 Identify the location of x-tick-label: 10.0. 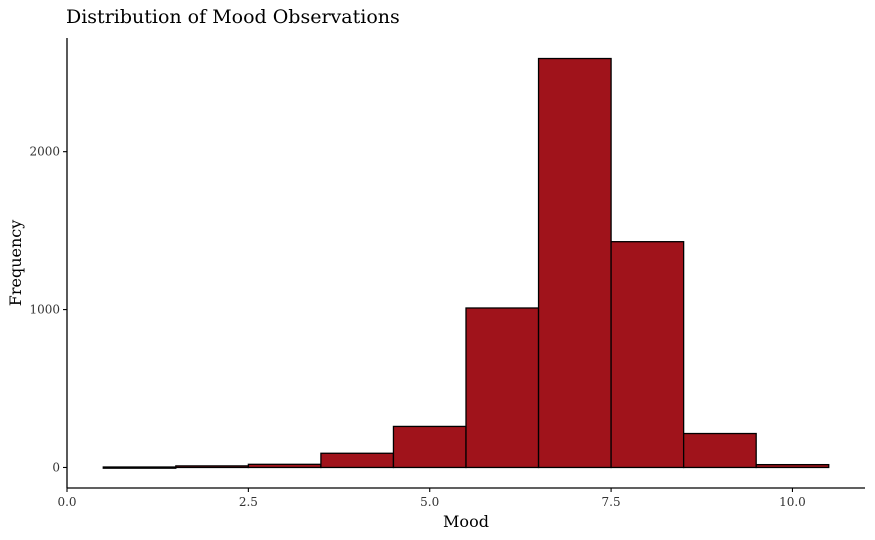
(792, 502).